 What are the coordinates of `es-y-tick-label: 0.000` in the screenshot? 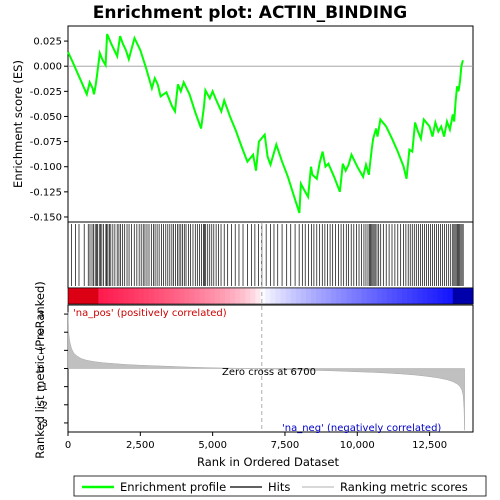 It's located at (47, 67).